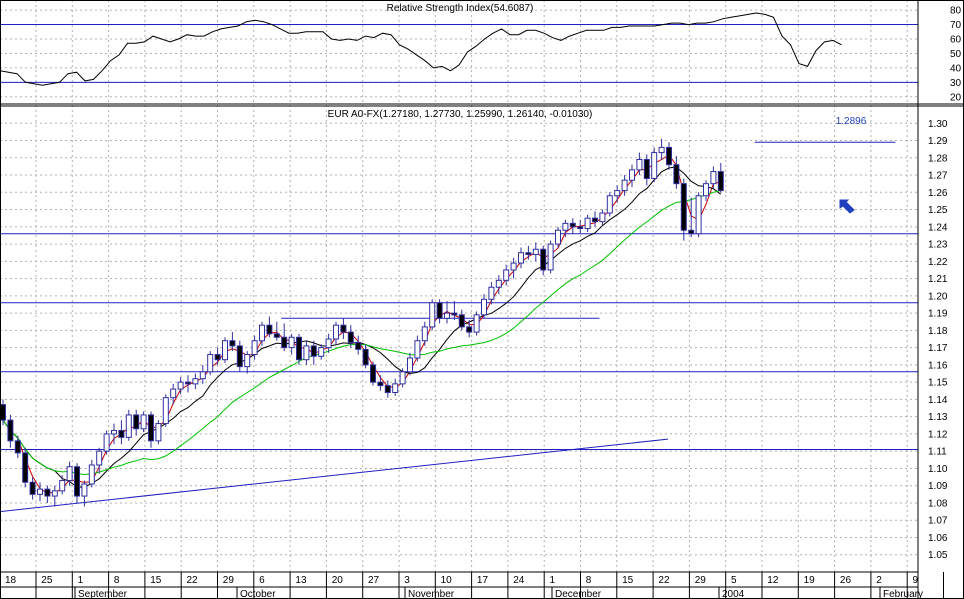 The image size is (964, 599). I want to click on price-tick-label: 1.15, so click(938, 383).